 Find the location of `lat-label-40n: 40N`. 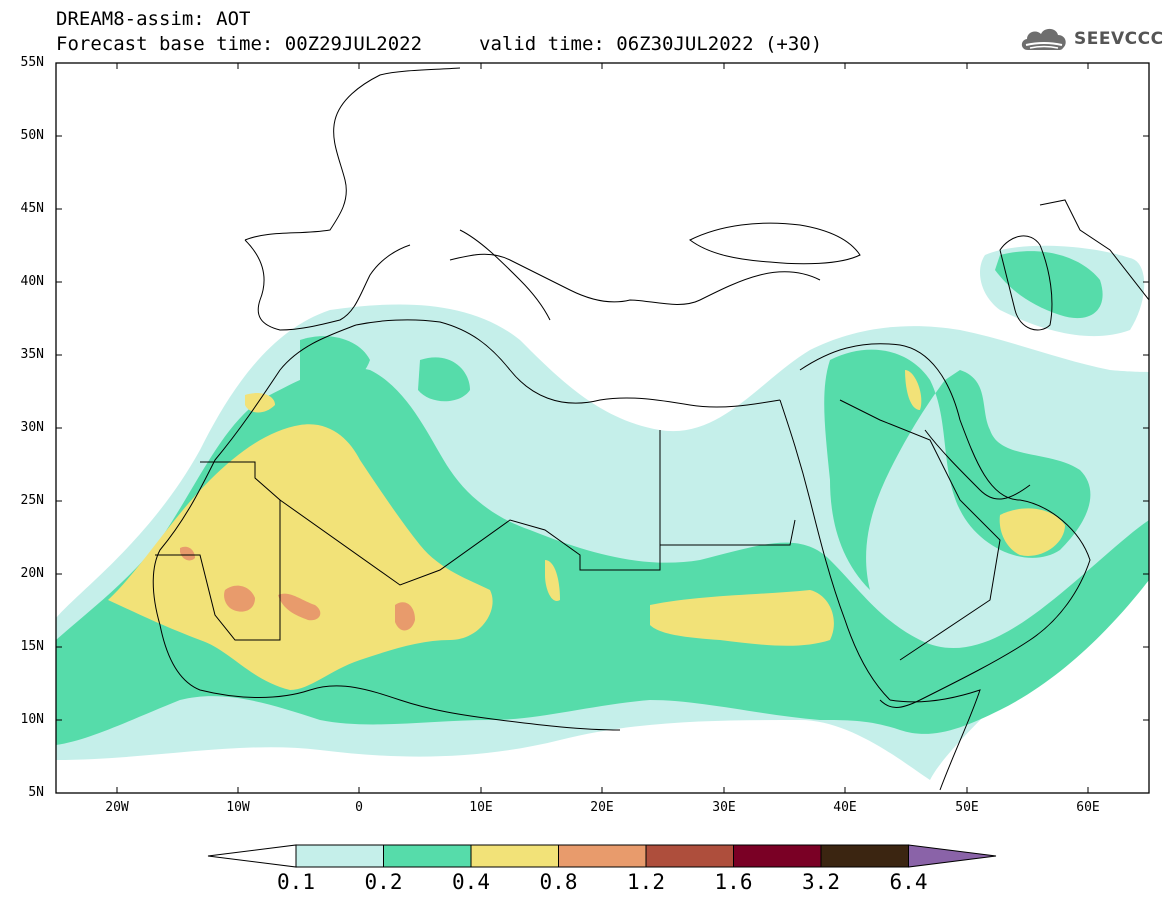

lat-label-40n: 40N is located at coordinates (32, 281).